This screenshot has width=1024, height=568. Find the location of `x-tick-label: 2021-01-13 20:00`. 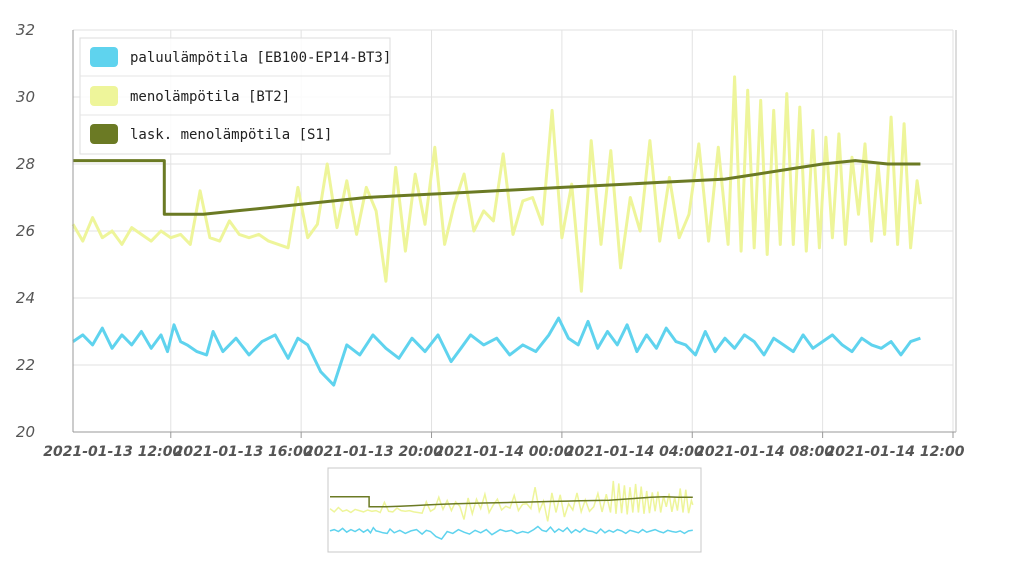

x-tick-label: 2021-01-13 20:00 is located at coordinates (373, 452).